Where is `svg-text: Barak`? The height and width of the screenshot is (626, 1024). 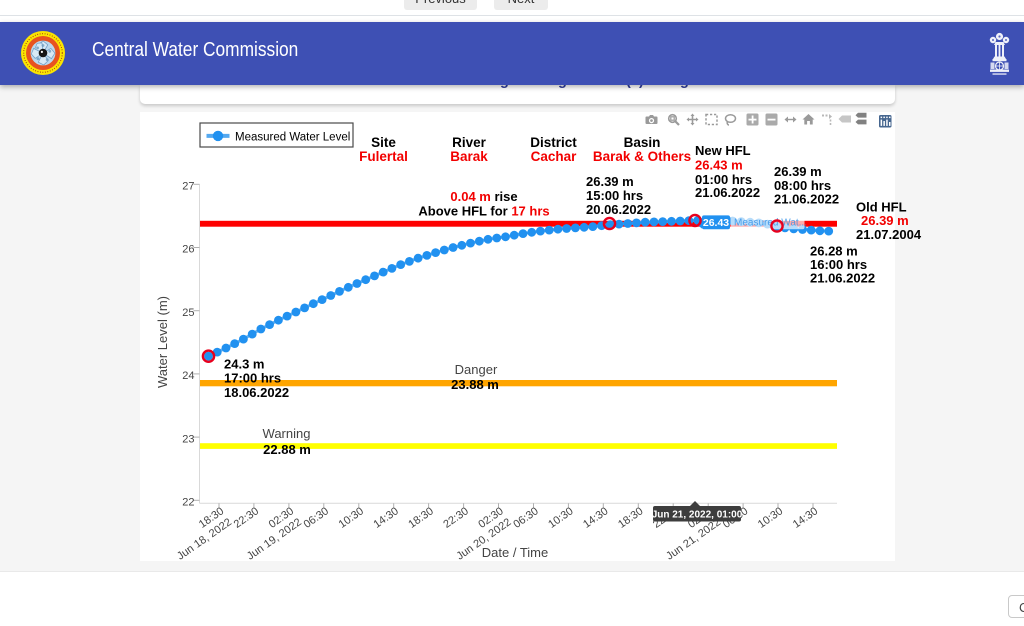 svg-text: Barak is located at coordinates (469, 156).